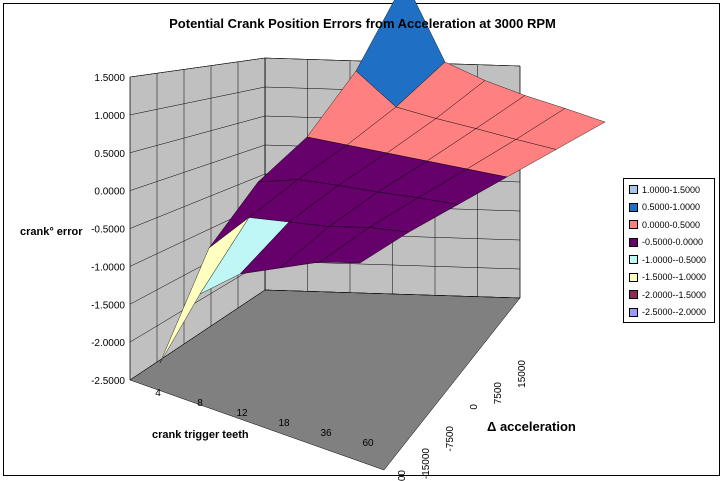 Image resolution: width=725 pixels, height=481 pixels. What do you see at coordinates (109, 192) in the screenshot?
I see `z-tick-label: 0.0000` at bounding box center [109, 192].